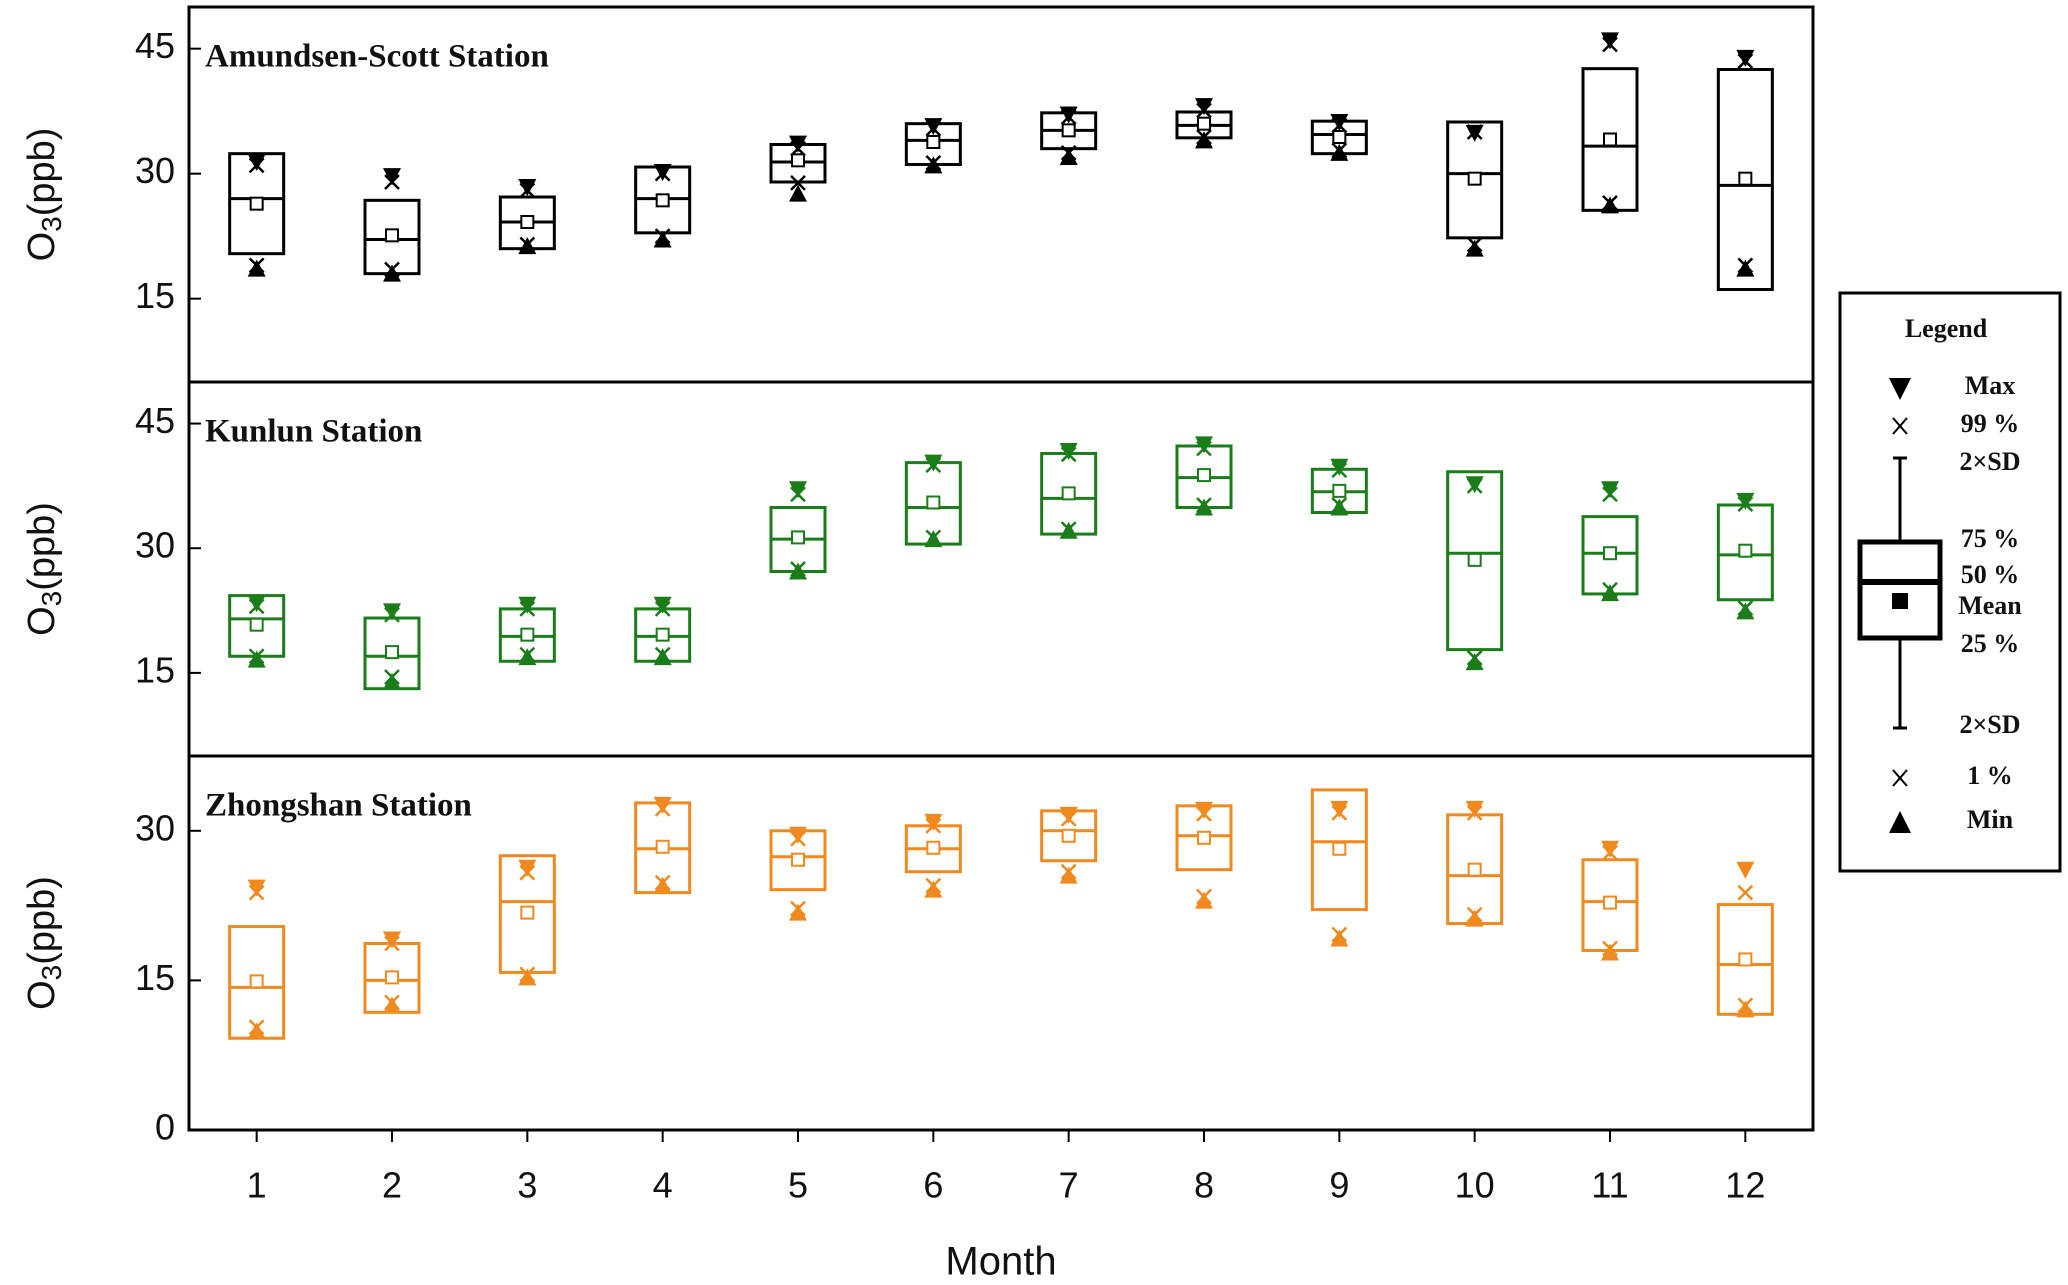  What do you see at coordinates (1990, 643) in the screenshot?
I see `legend-label: 25 %` at bounding box center [1990, 643].